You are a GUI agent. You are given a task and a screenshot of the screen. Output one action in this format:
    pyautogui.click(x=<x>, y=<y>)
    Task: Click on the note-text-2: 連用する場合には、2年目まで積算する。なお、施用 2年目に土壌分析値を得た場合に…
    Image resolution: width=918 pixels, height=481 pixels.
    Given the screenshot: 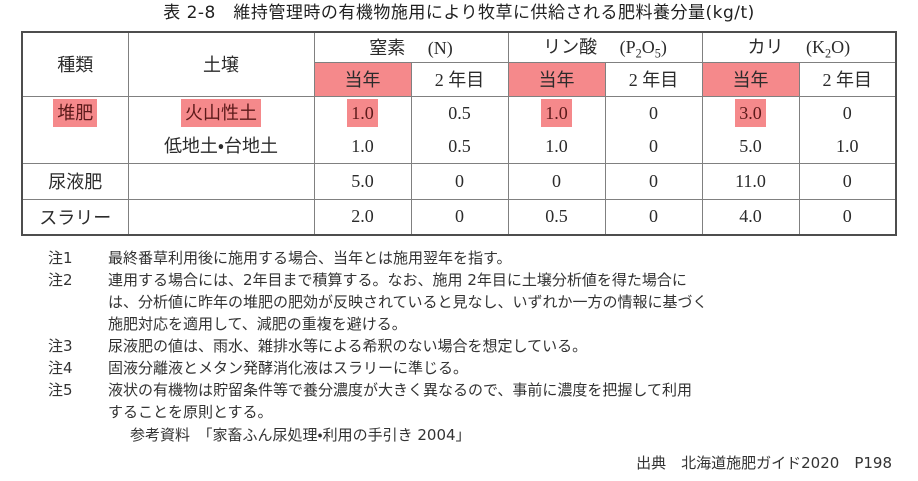 What is the action you would take?
    pyautogui.click(x=408, y=302)
    